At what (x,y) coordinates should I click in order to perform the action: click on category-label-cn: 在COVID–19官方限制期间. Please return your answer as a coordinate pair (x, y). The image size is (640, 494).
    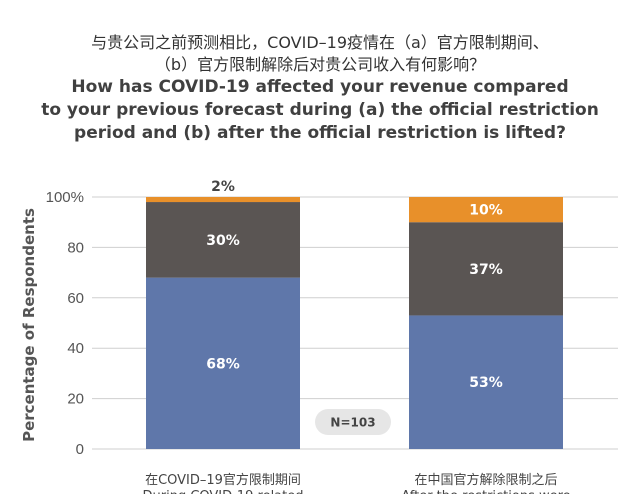
    Looking at the image, I should click on (223, 480).